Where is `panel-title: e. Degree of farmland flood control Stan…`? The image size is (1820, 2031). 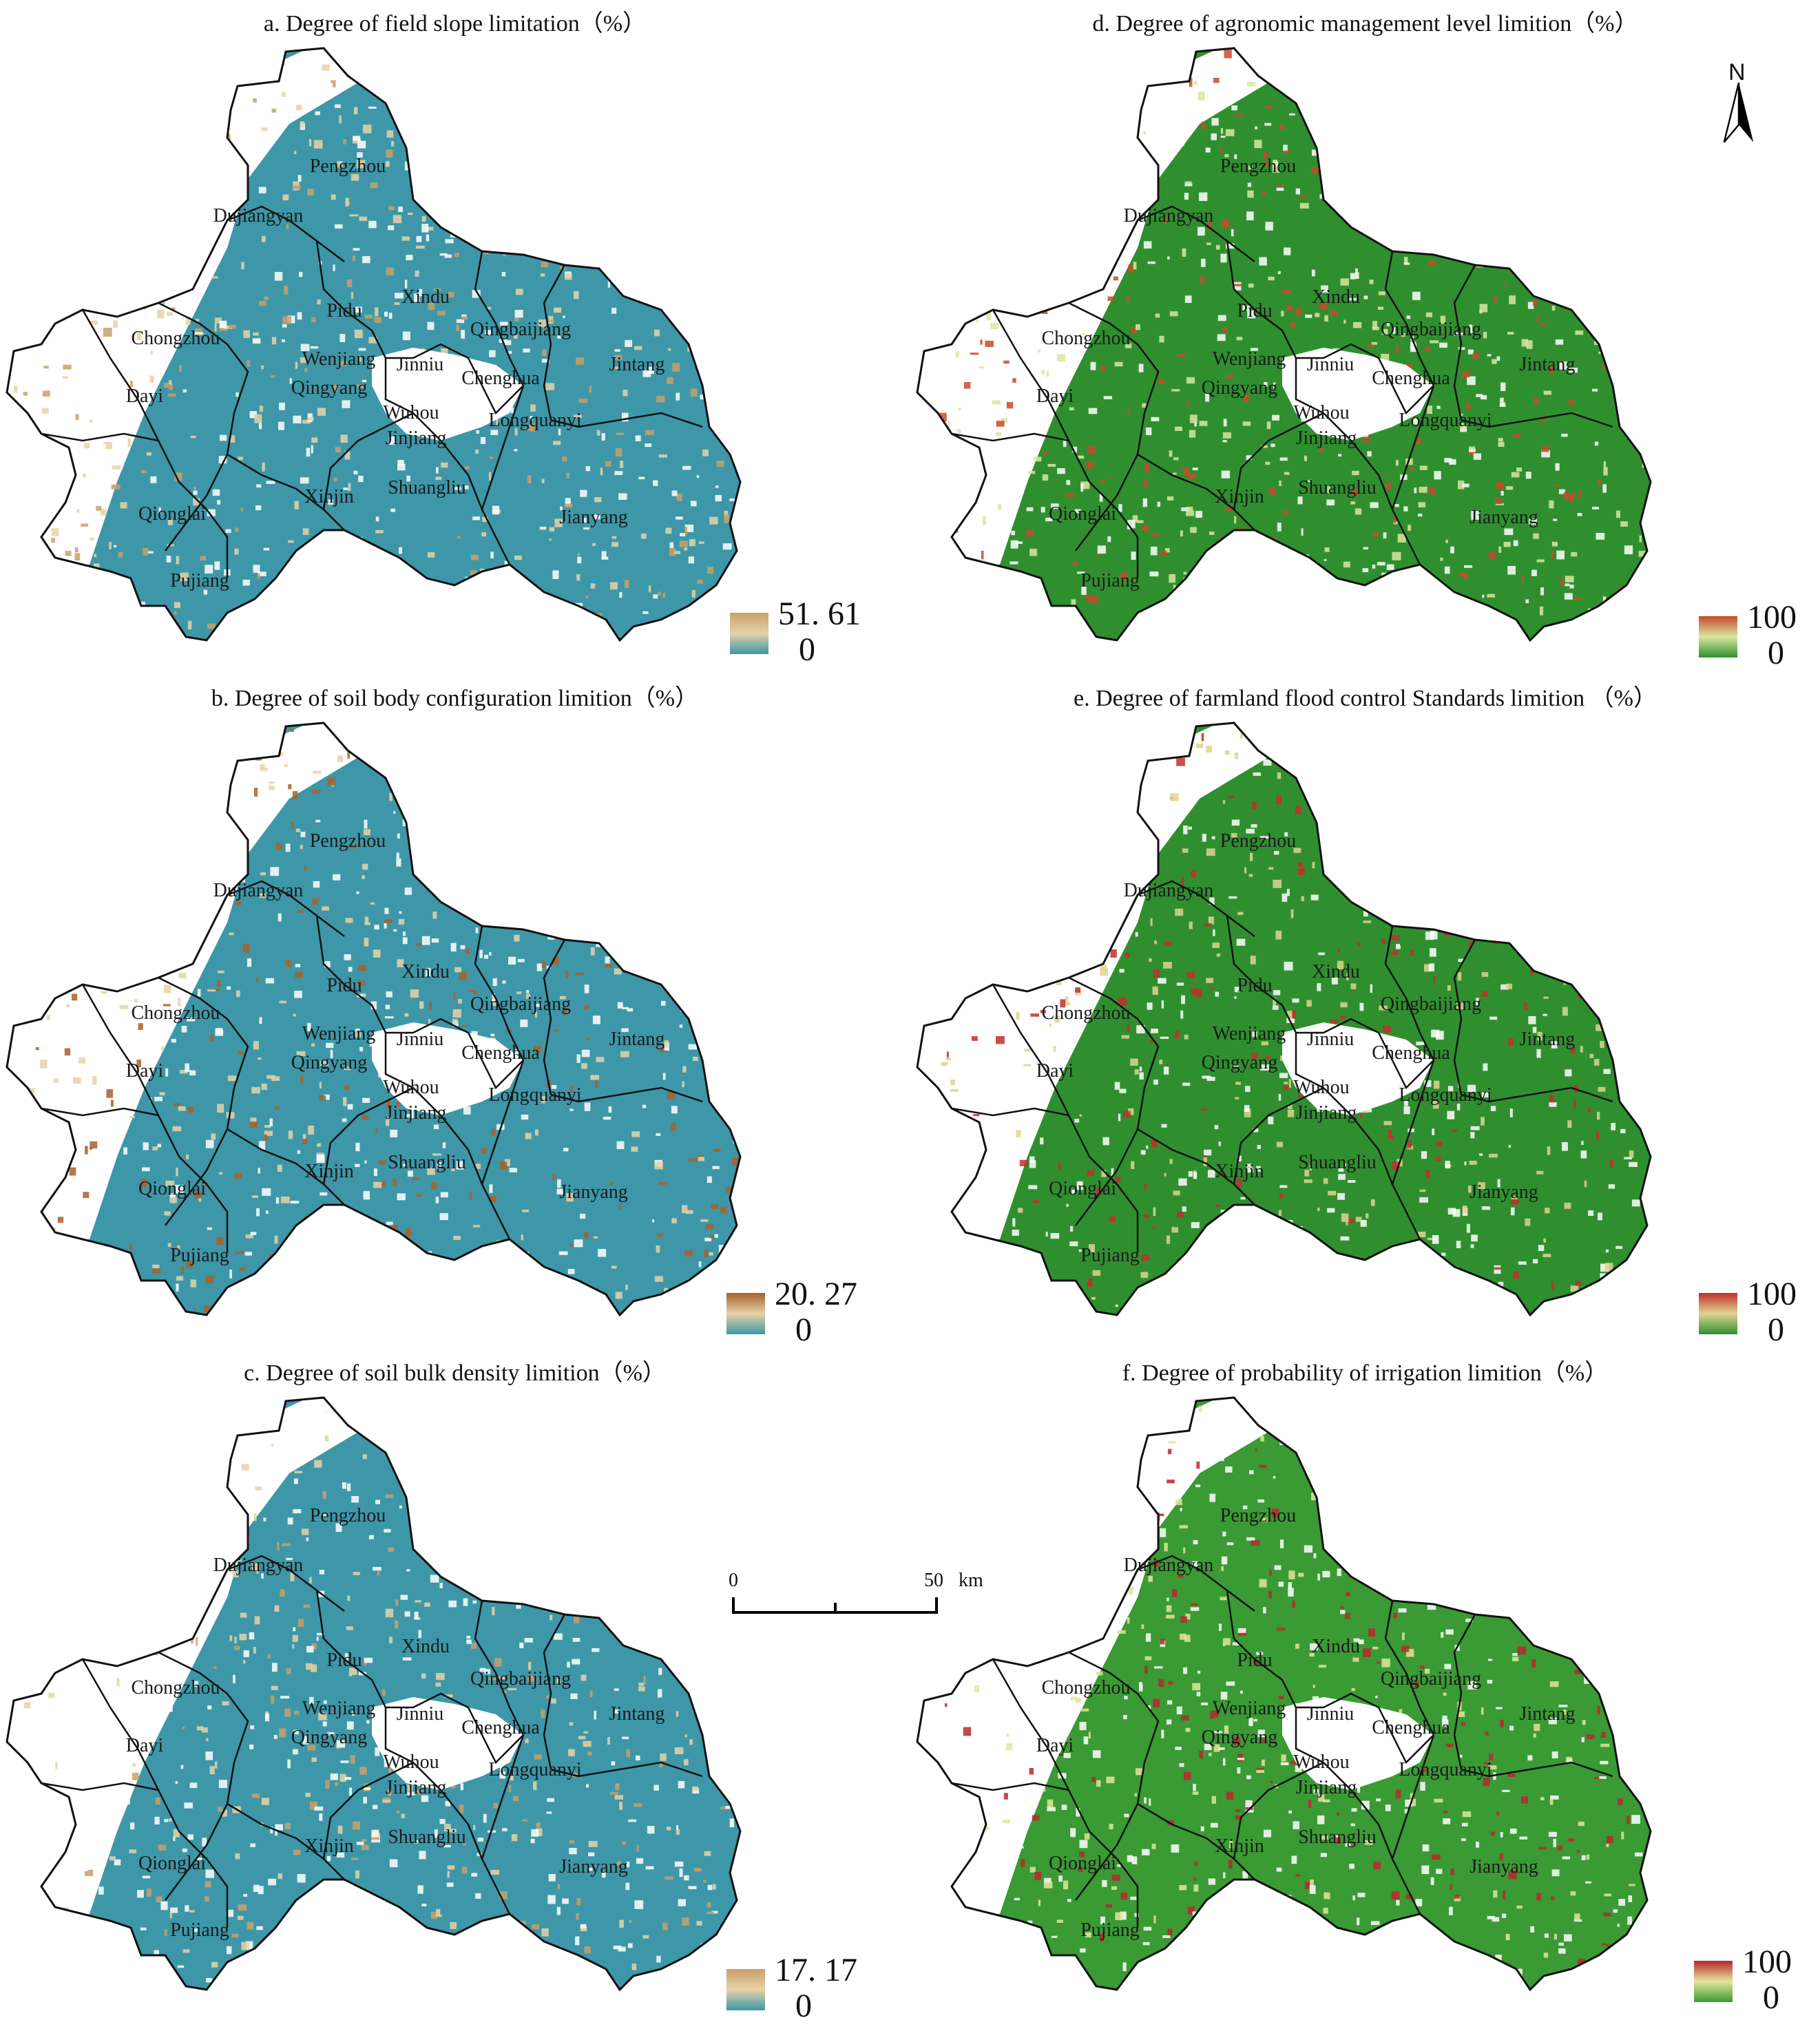
panel-title: e. Degree of farmland flood control Stan… is located at coordinates (1365, 698).